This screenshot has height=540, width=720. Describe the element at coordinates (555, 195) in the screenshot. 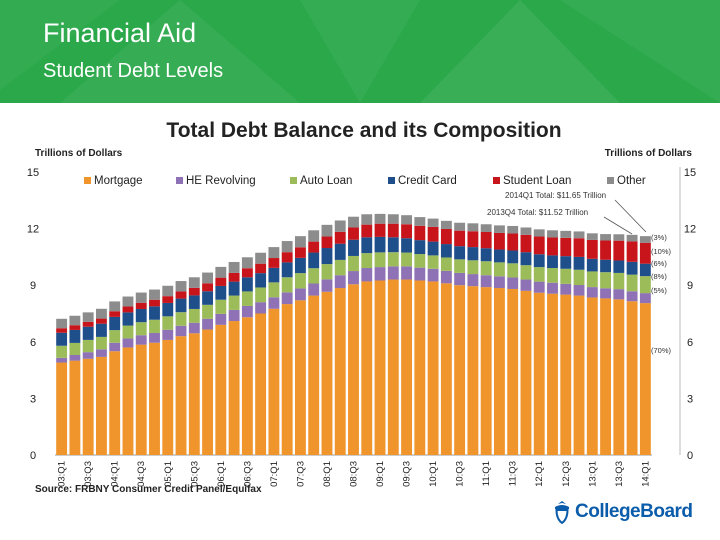

I see `annotation-2014q1-total: 2014Q1 Total: $11.65 Trillion` at that location.